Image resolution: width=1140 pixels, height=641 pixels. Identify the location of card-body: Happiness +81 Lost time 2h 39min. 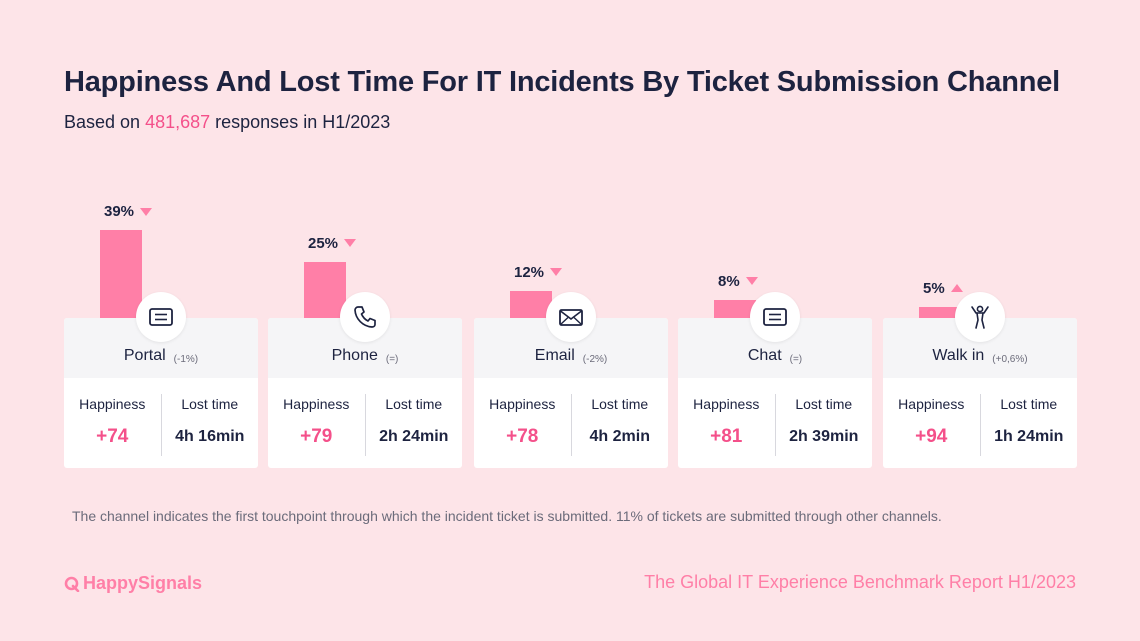
(775, 423).